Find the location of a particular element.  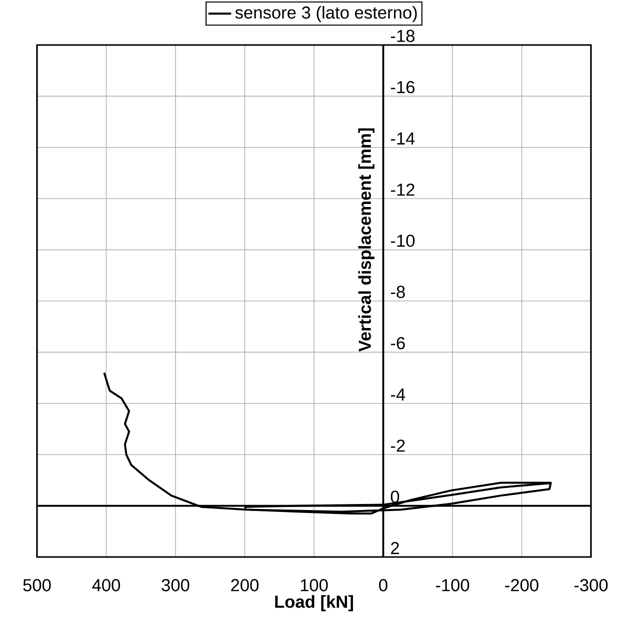

y-tick-label: -10 is located at coordinates (402, 240).